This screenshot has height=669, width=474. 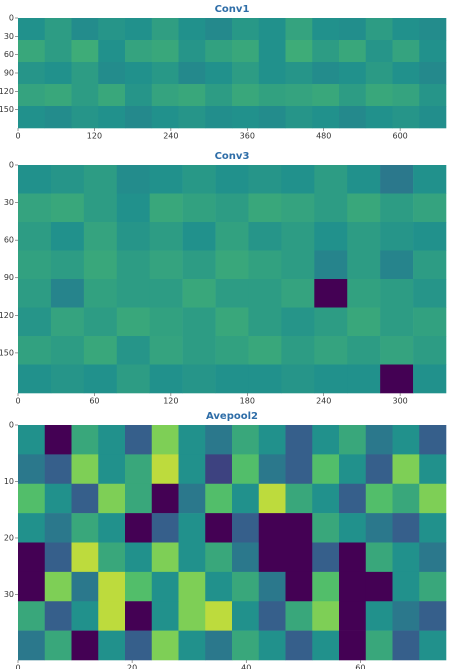 What do you see at coordinates (7, 315) in the screenshot?
I see `y-tick-label: 120` at bounding box center [7, 315].